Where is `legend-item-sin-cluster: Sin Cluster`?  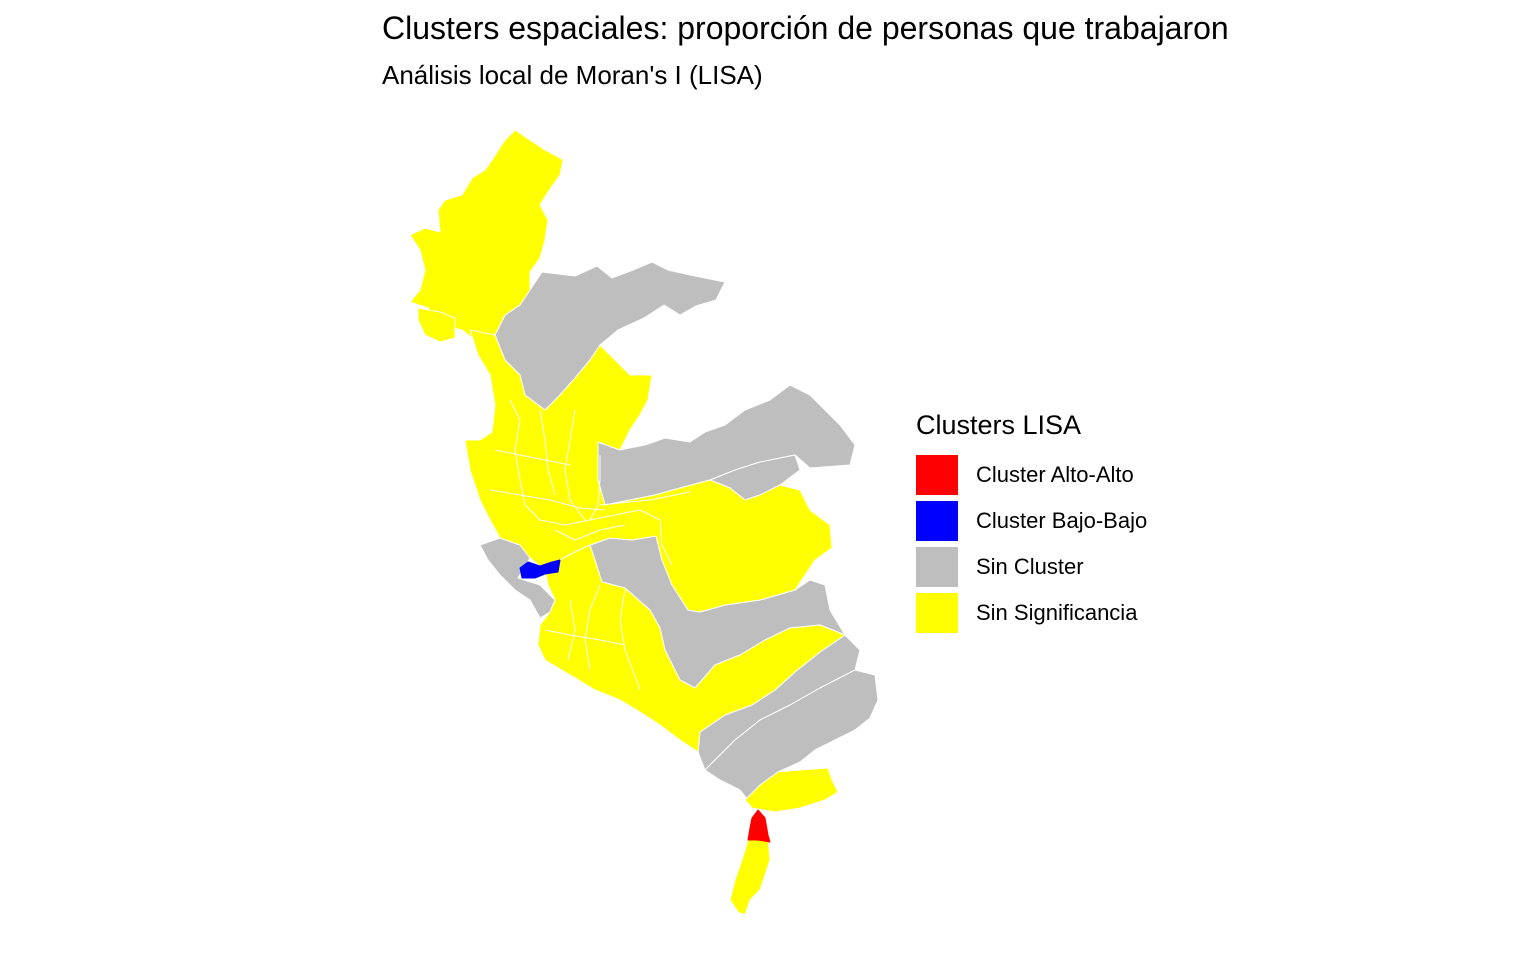 legend-item-sin-cluster: Sin Cluster is located at coordinates (1031, 567).